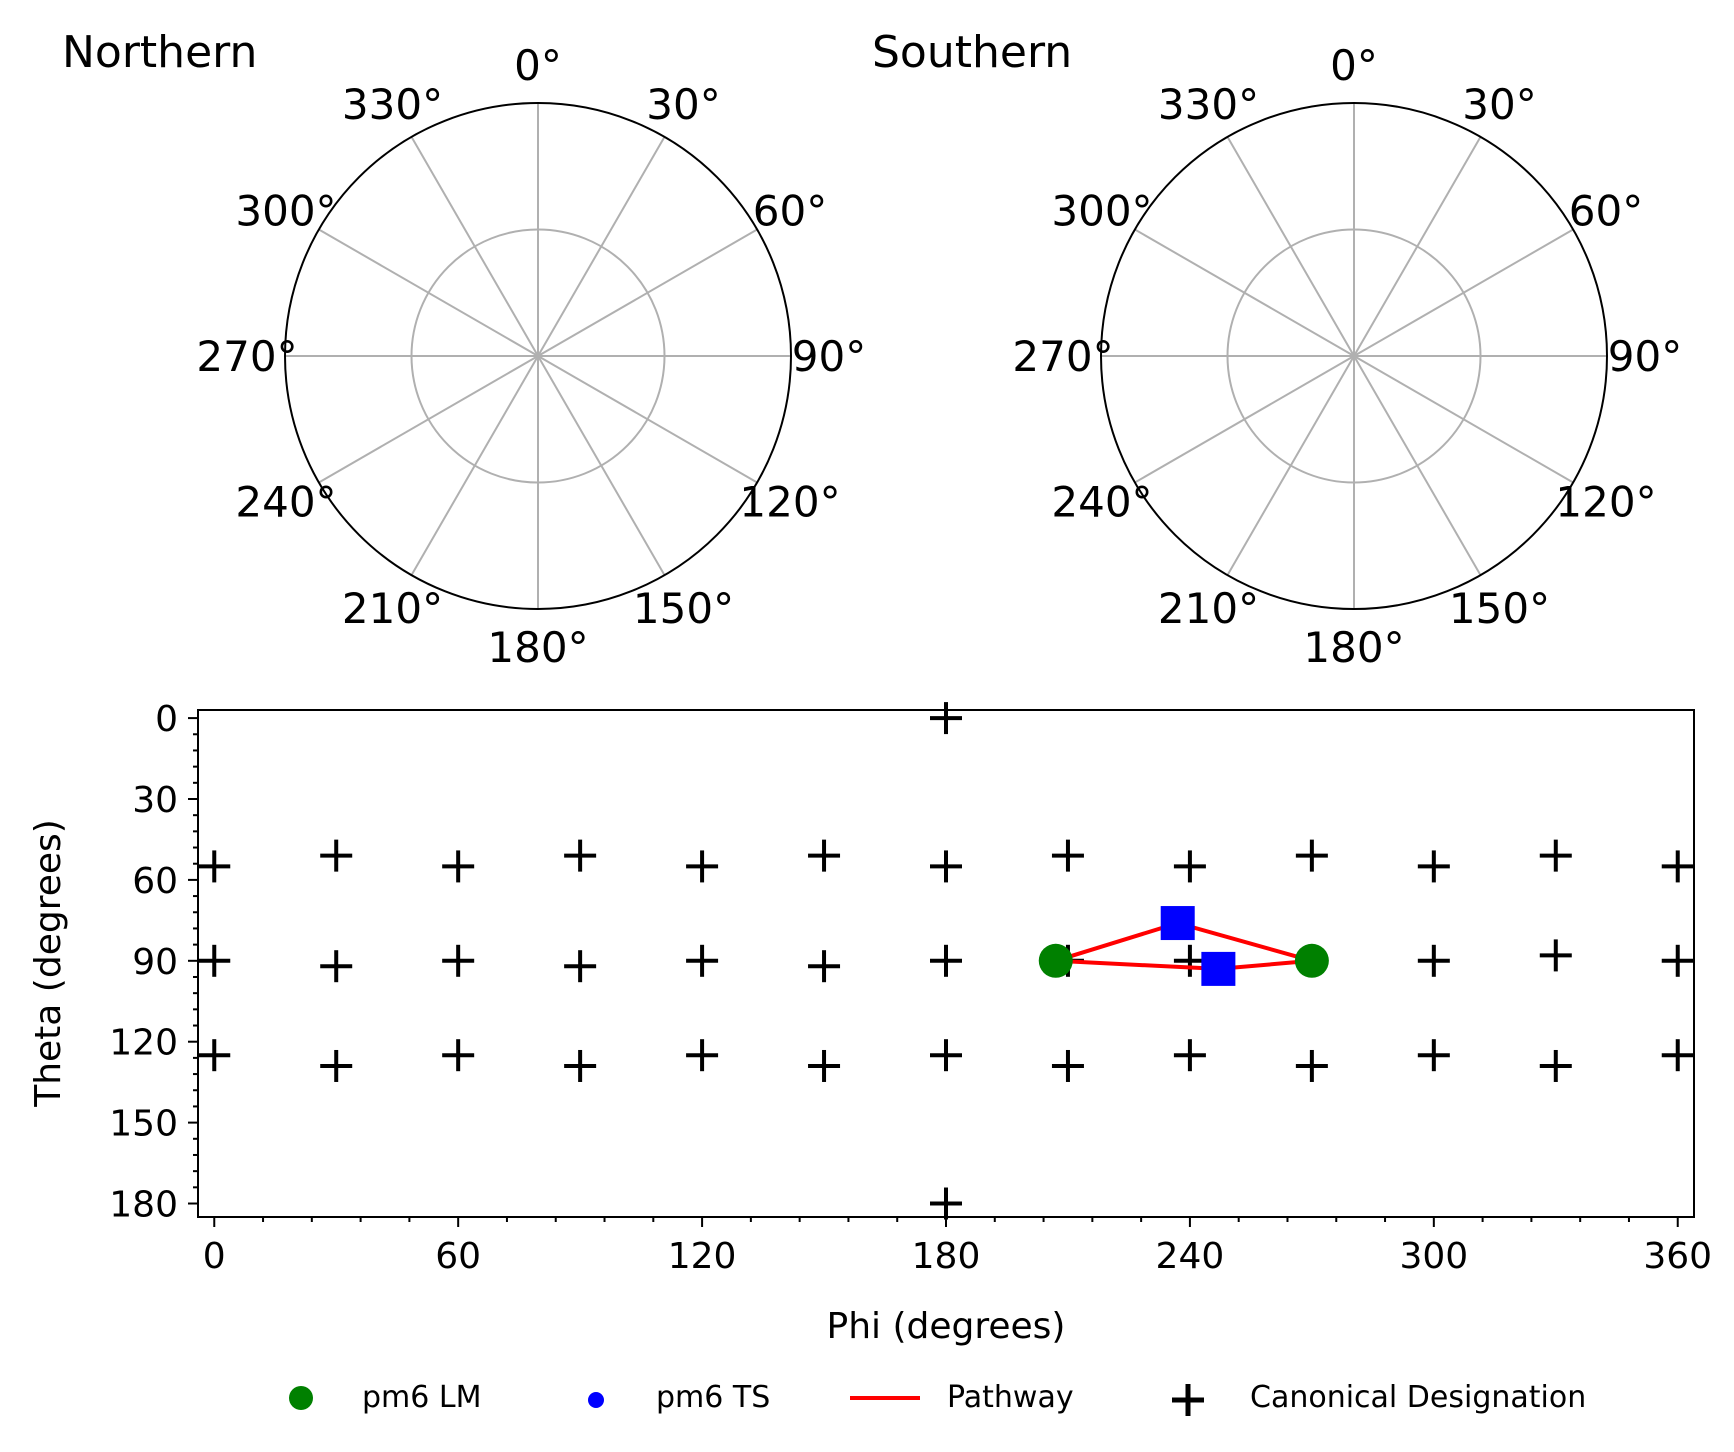 Image resolution: width=1734 pixels, height=1452 pixels. I want to click on x-axis-ticks: 0 60 120 180 240 300 360, so click(957, 1247).